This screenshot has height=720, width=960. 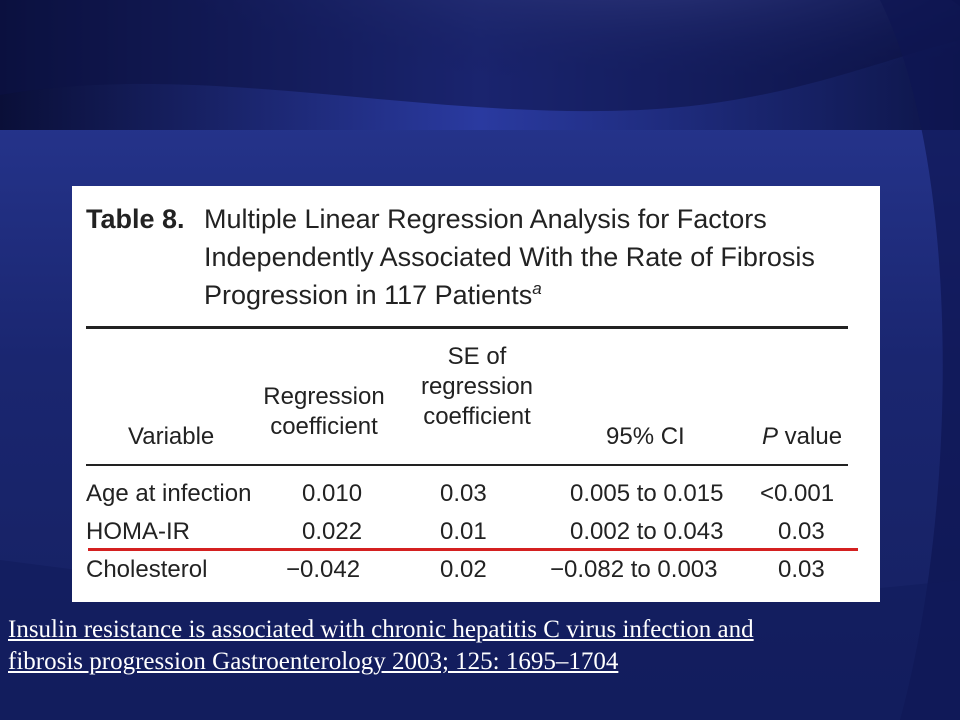 What do you see at coordinates (135, 219) in the screenshot?
I see `table-label: Table 8.` at bounding box center [135, 219].